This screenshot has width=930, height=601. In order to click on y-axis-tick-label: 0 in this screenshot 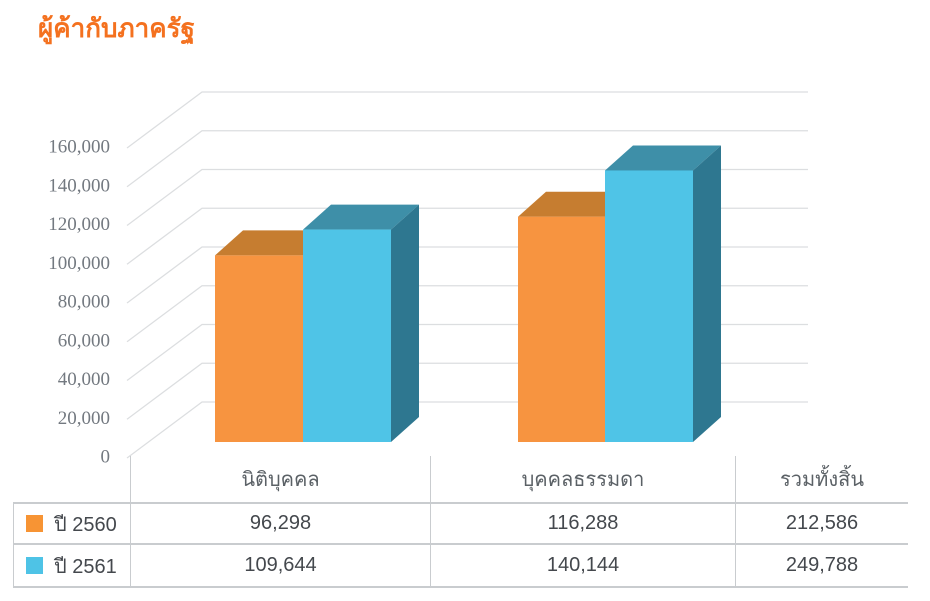, I will do `click(106, 457)`.